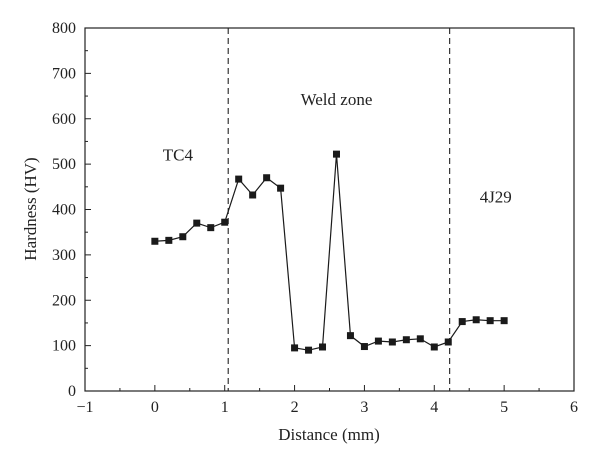  Describe the element at coordinates (504, 407) in the screenshot. I see `x-tick-label: 5` at that location.